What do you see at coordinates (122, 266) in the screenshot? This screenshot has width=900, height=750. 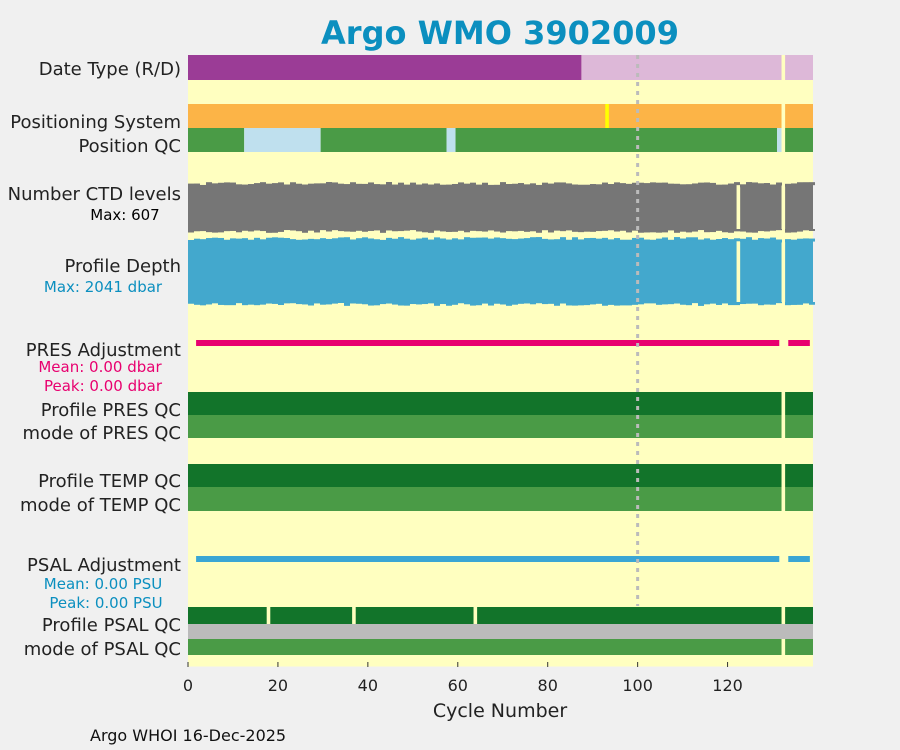 I see `row-label-profile_depth: Profile Depth` at bounding box center [122, 266].